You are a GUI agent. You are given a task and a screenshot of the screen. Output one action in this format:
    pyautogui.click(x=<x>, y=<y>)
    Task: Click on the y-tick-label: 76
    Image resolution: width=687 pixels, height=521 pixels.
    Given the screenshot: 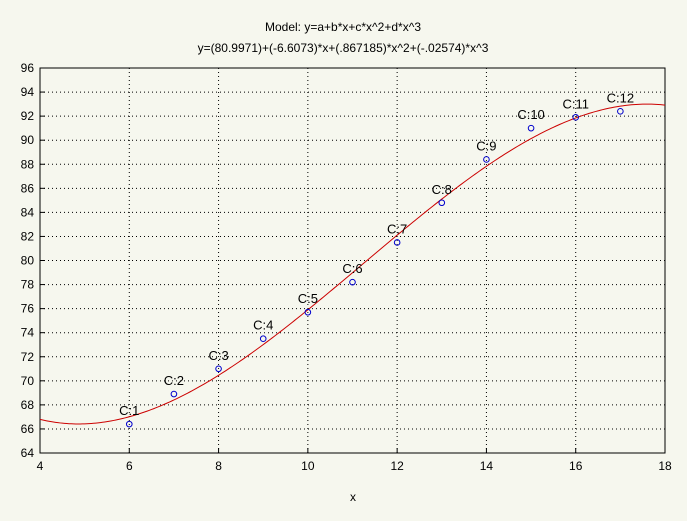 What is the action you would take?
    pyautogui.click(x=28, y=309)
    